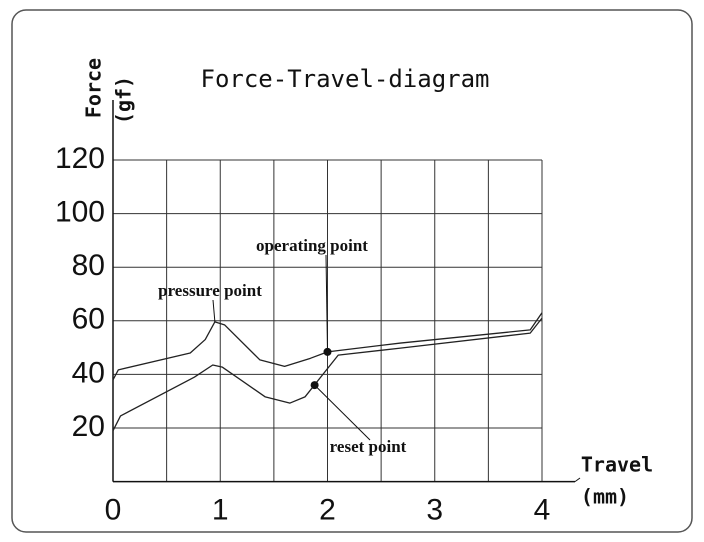  I want to click on x-tick-label: 1, so click(220, 510).